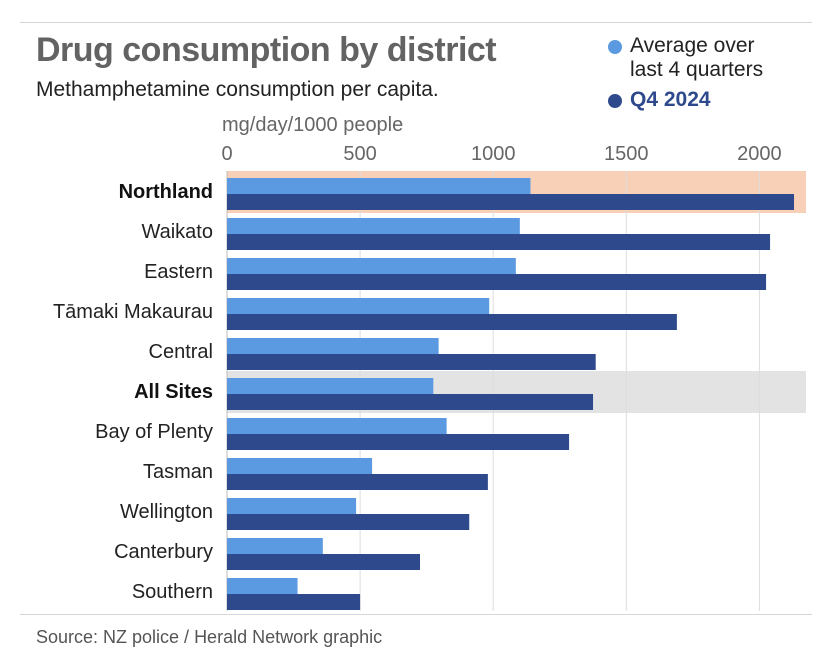 This screenshot has height=660, width=834. What do you see at coordinates (266, 50) in the screenshot?
I see `chart-title: Drug consumption by district` at bounding box center [266, 50].